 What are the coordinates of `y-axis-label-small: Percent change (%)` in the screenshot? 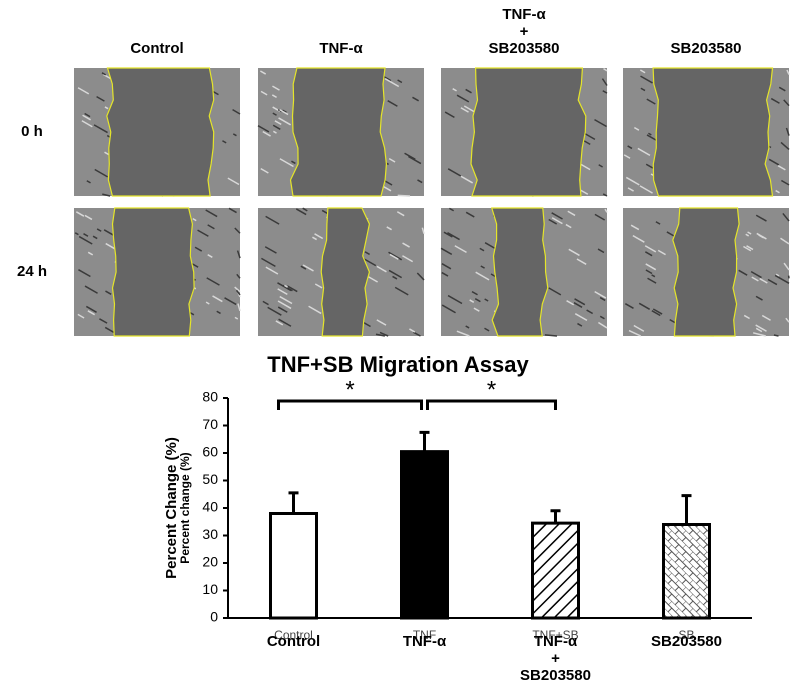 It's located at (185, 507).